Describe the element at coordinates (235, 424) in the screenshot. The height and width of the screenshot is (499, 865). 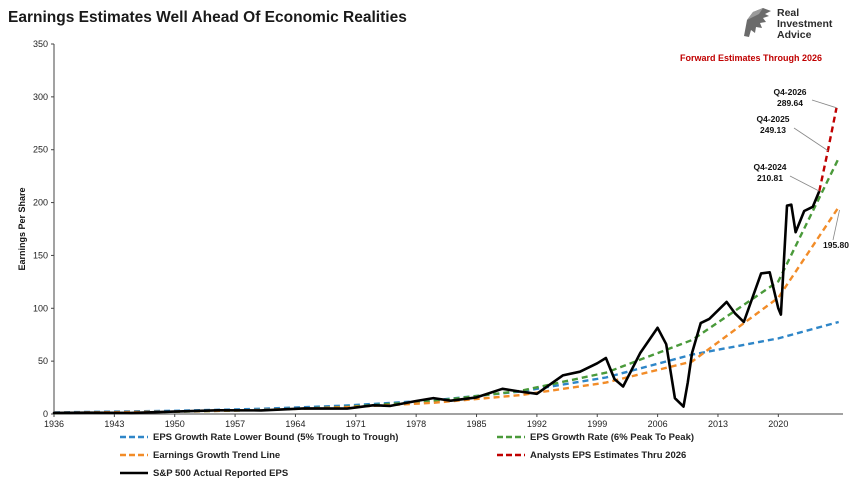
I see `x-tick-label: 1957` at that location.